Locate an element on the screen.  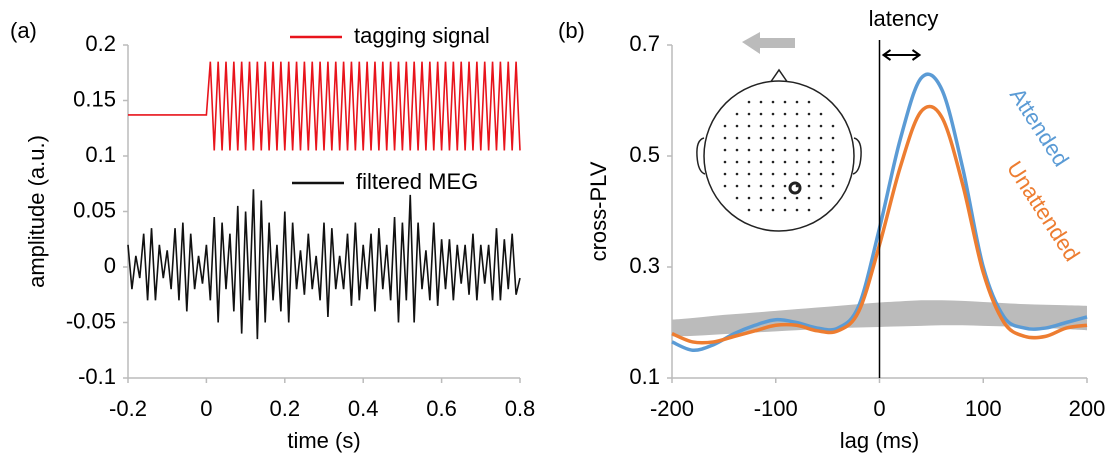
y-tick-label: 0.1 is located at coordinates (100, 154).